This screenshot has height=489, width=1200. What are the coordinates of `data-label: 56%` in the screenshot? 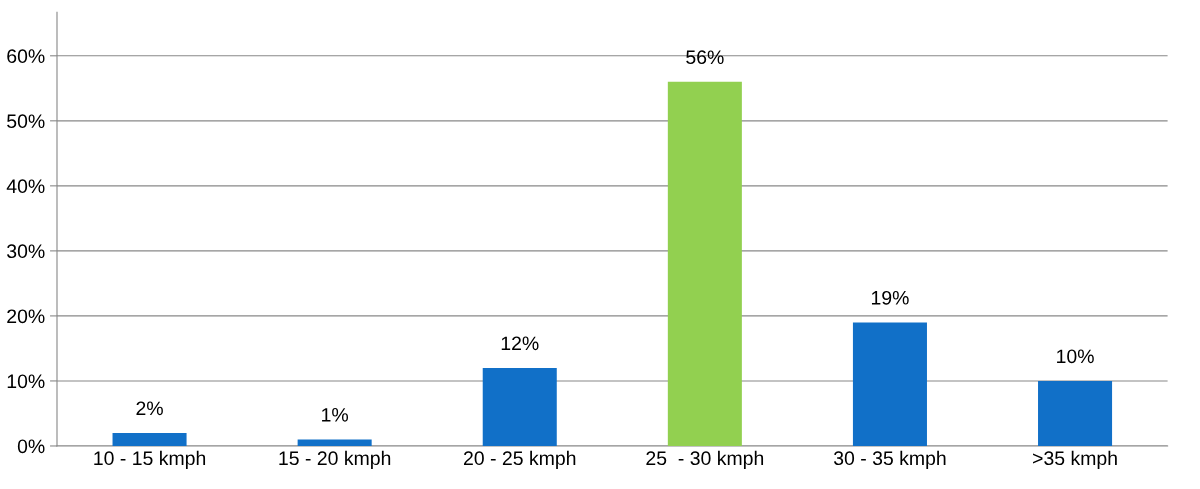 It's located at (705, 57).